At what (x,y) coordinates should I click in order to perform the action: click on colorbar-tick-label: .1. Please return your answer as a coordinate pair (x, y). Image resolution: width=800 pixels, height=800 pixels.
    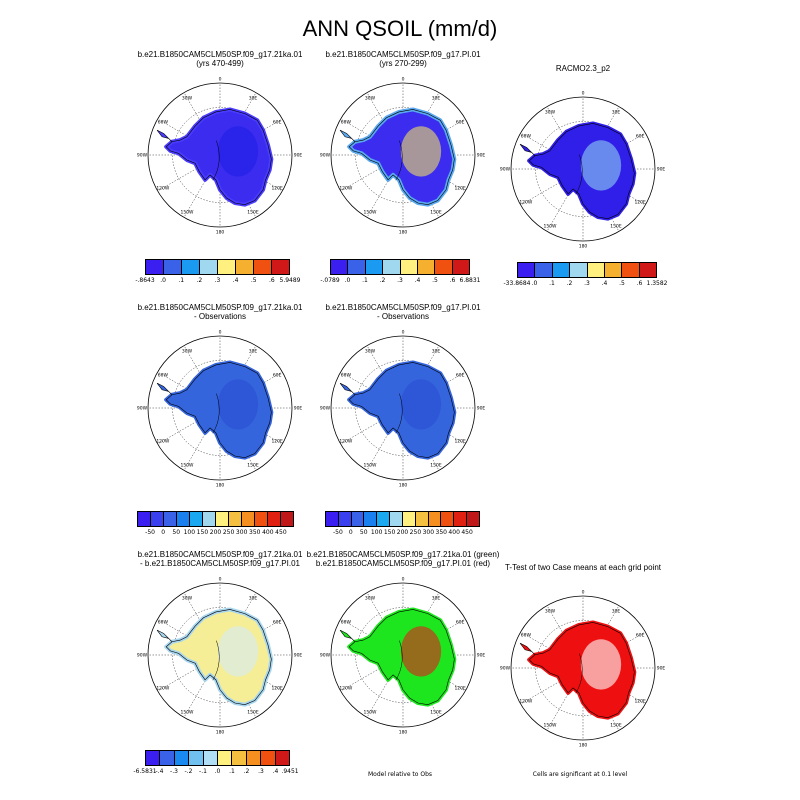
    Looking at the image, I should click on (232, 771).